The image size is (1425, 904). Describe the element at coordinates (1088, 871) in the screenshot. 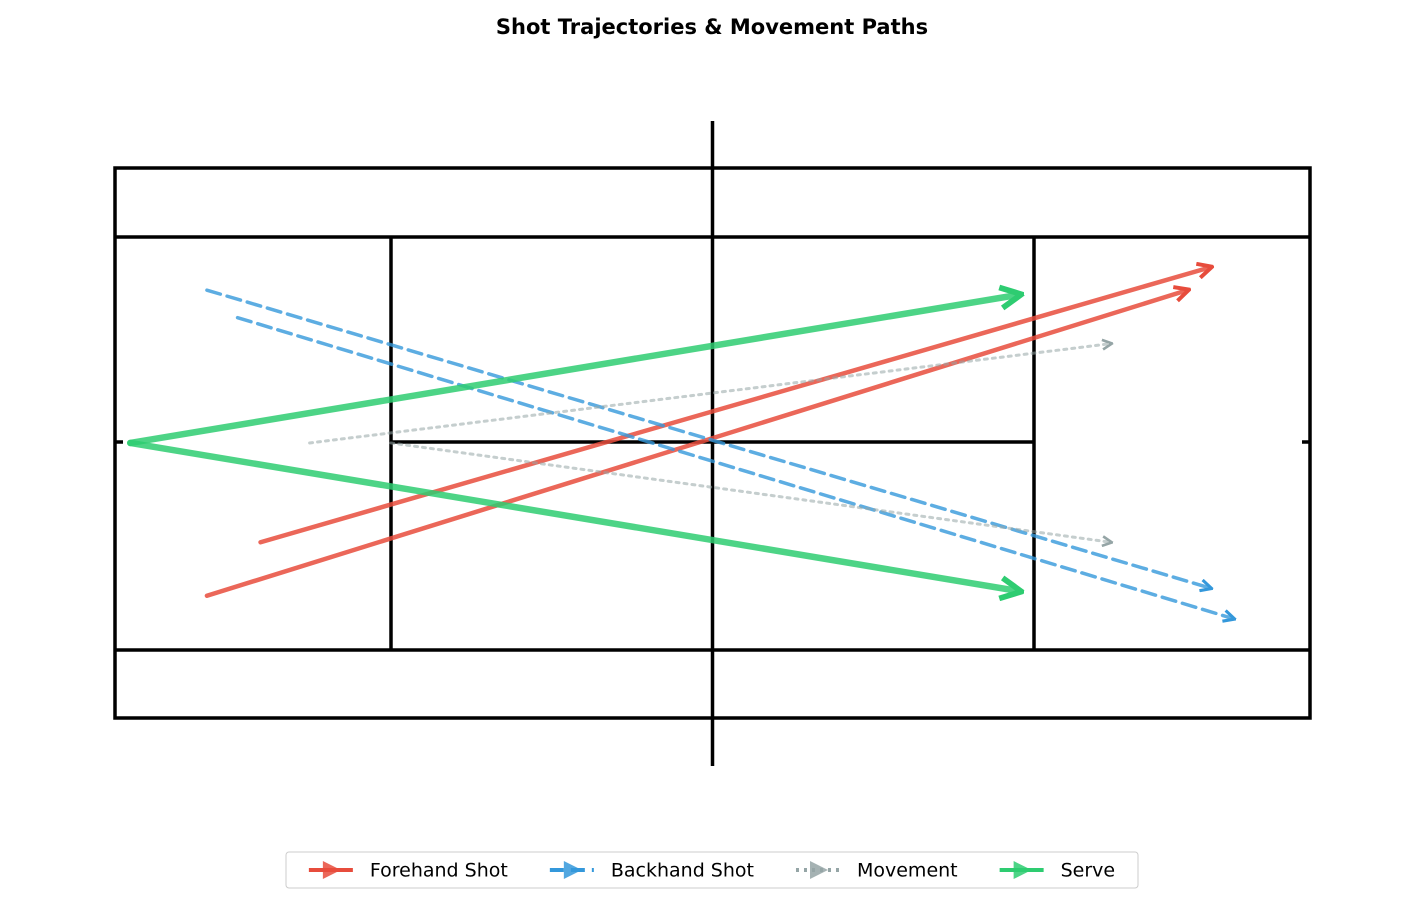

I see `legend-label: Serve` at that location.